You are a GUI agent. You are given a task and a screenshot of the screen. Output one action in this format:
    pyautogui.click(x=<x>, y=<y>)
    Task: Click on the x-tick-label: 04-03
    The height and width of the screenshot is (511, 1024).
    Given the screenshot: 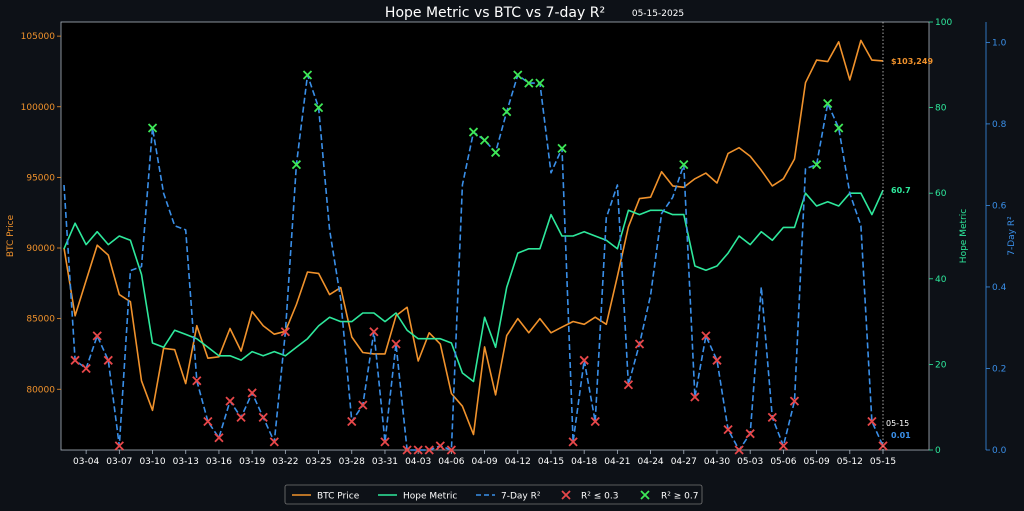 What is the action you would take?
    pyautogui.click(x=418, y=462)
    